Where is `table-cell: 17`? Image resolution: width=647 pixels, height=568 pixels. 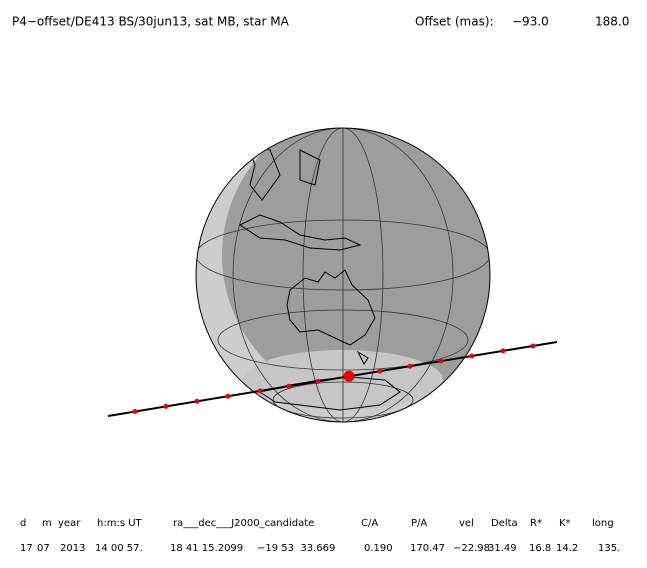 table-cell: 17 is located at coordinates (26, 548).